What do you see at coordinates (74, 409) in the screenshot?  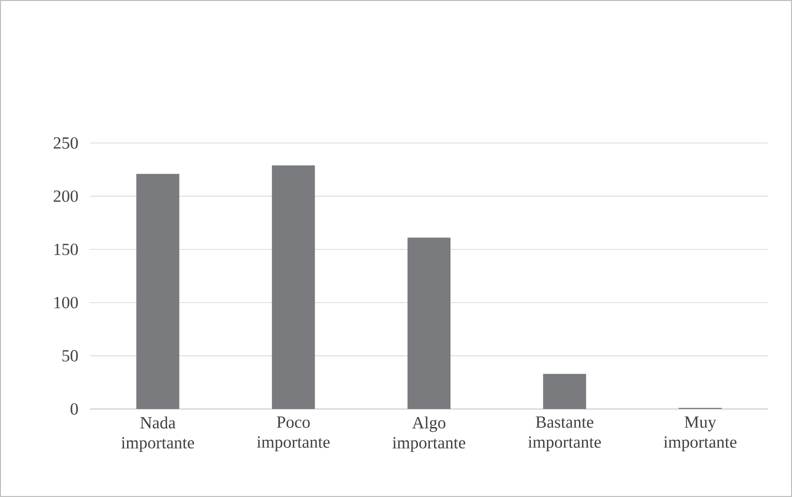 I see `y-tick-label: 0` at bounding box center [74, 409].